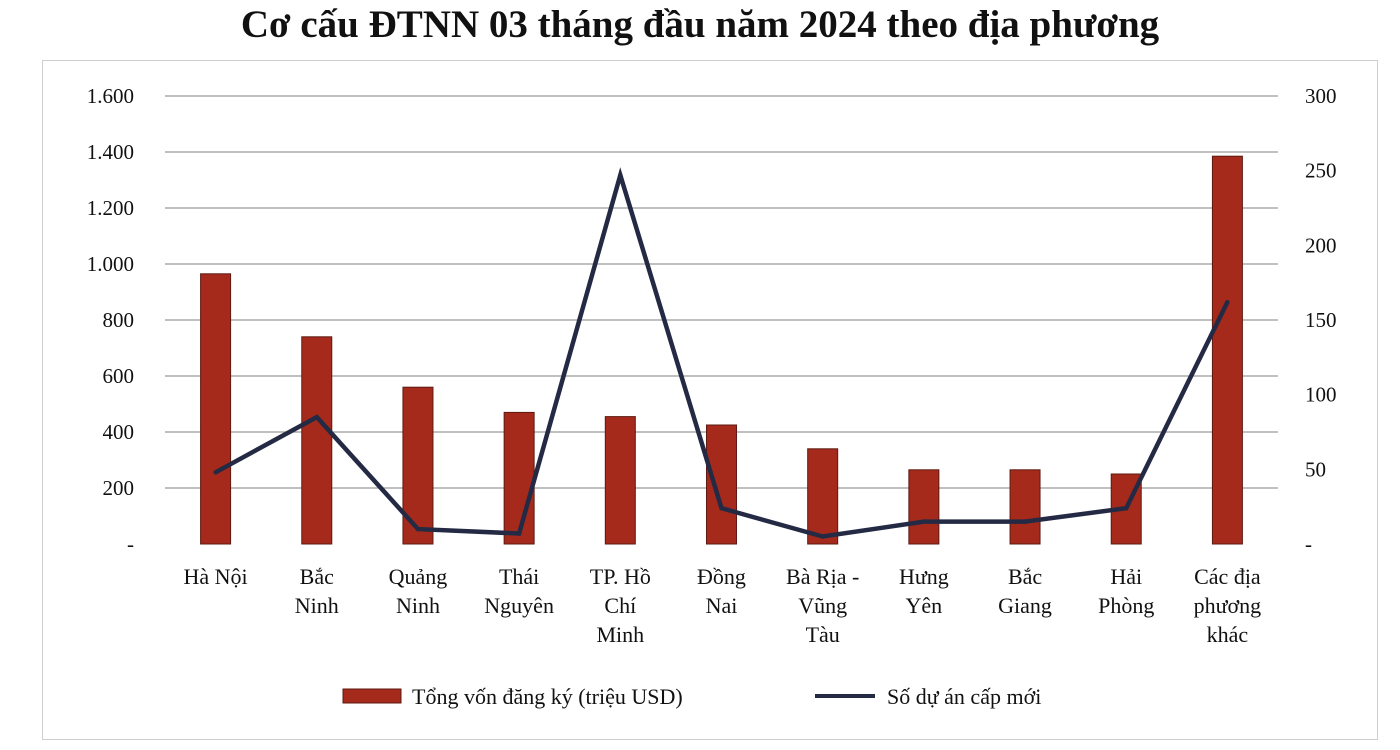 Image resolution: width=1400 pixels, height=750 pixels. I want to click on category-label: khác, so click(1228, 634).